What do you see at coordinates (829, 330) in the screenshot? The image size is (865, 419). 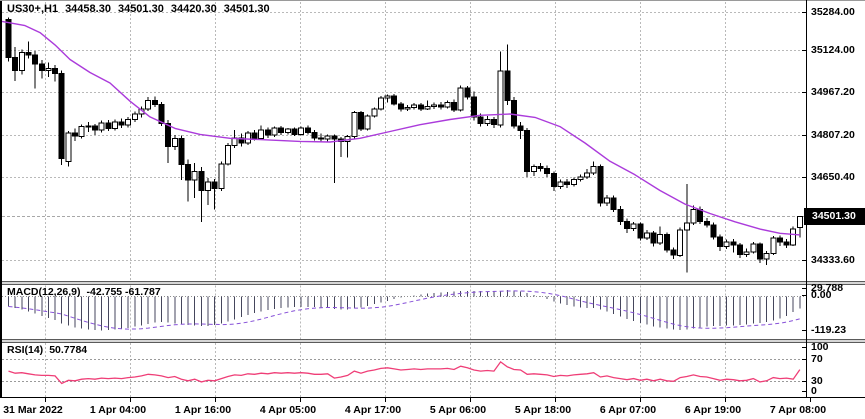 I see `macd-axis-label: -119.23` at bounding box center [829, 330].